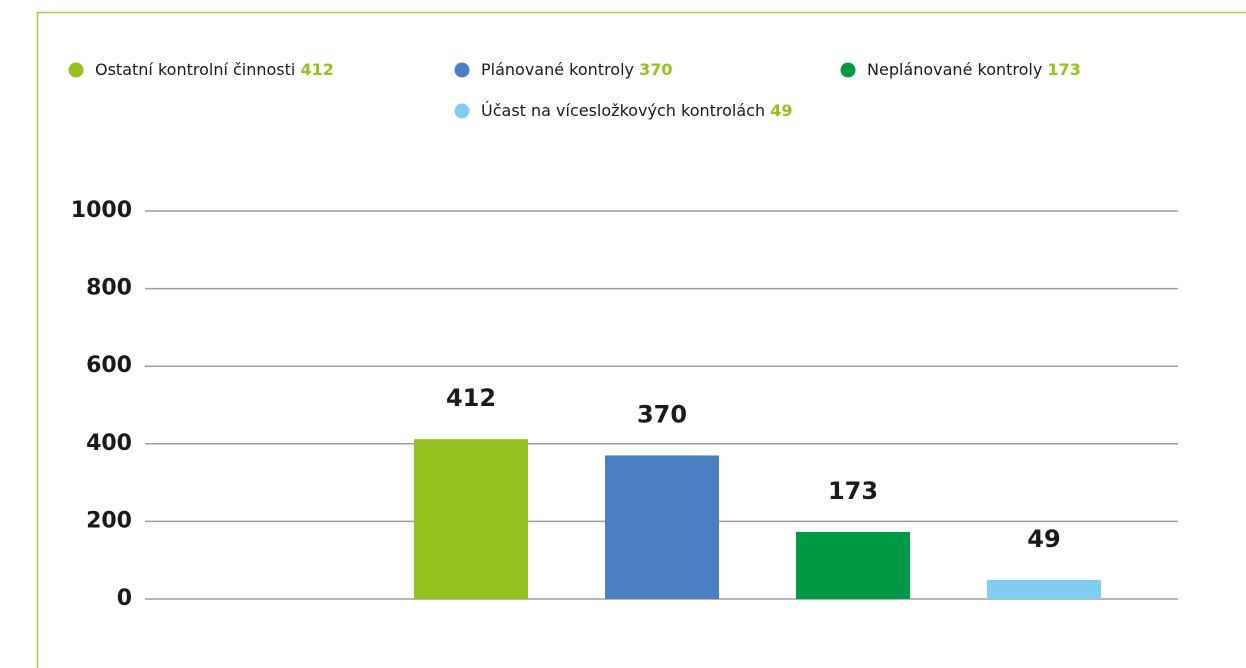 This screenshot has height=668, width=1246. What do you see at coordinates (471, 398) in the screenshot?
I see `value-label: 412` at bounding box center [471, 398].